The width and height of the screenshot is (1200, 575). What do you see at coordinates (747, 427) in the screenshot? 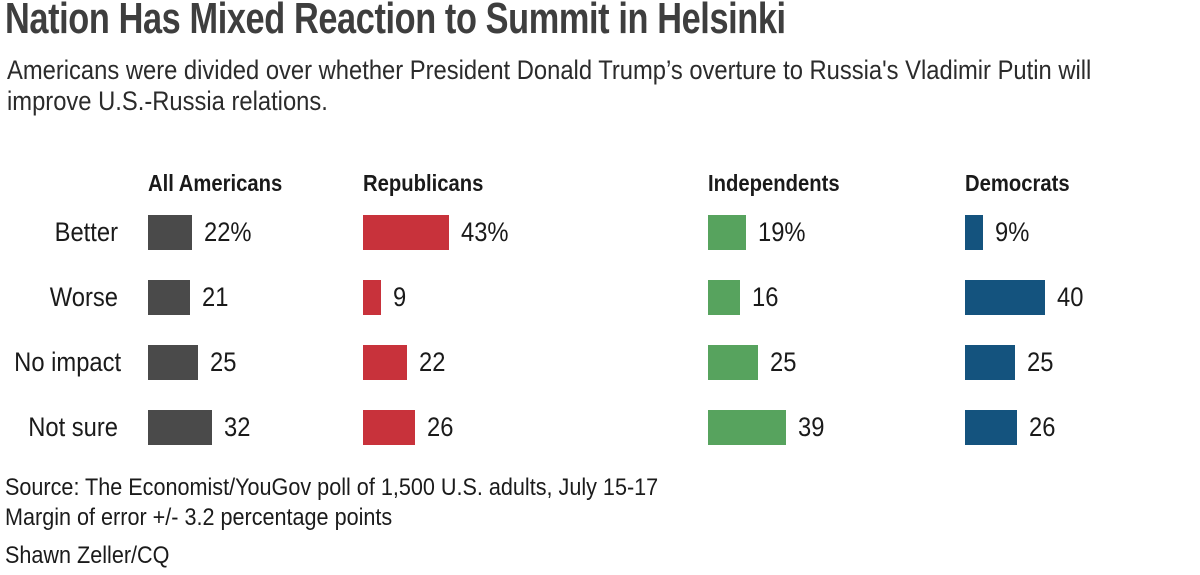
I see `bar-independents-not-sure` at bounding box center [747, 427].